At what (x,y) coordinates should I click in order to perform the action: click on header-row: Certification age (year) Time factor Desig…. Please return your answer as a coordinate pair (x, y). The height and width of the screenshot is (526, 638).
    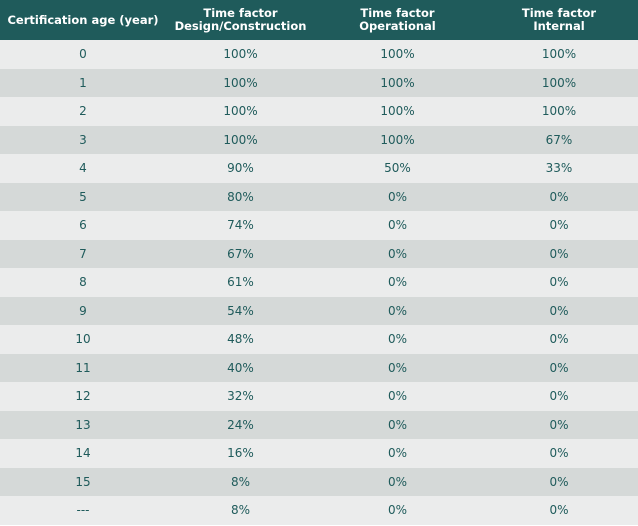
    Looking at the image, I should click on (319, 20).